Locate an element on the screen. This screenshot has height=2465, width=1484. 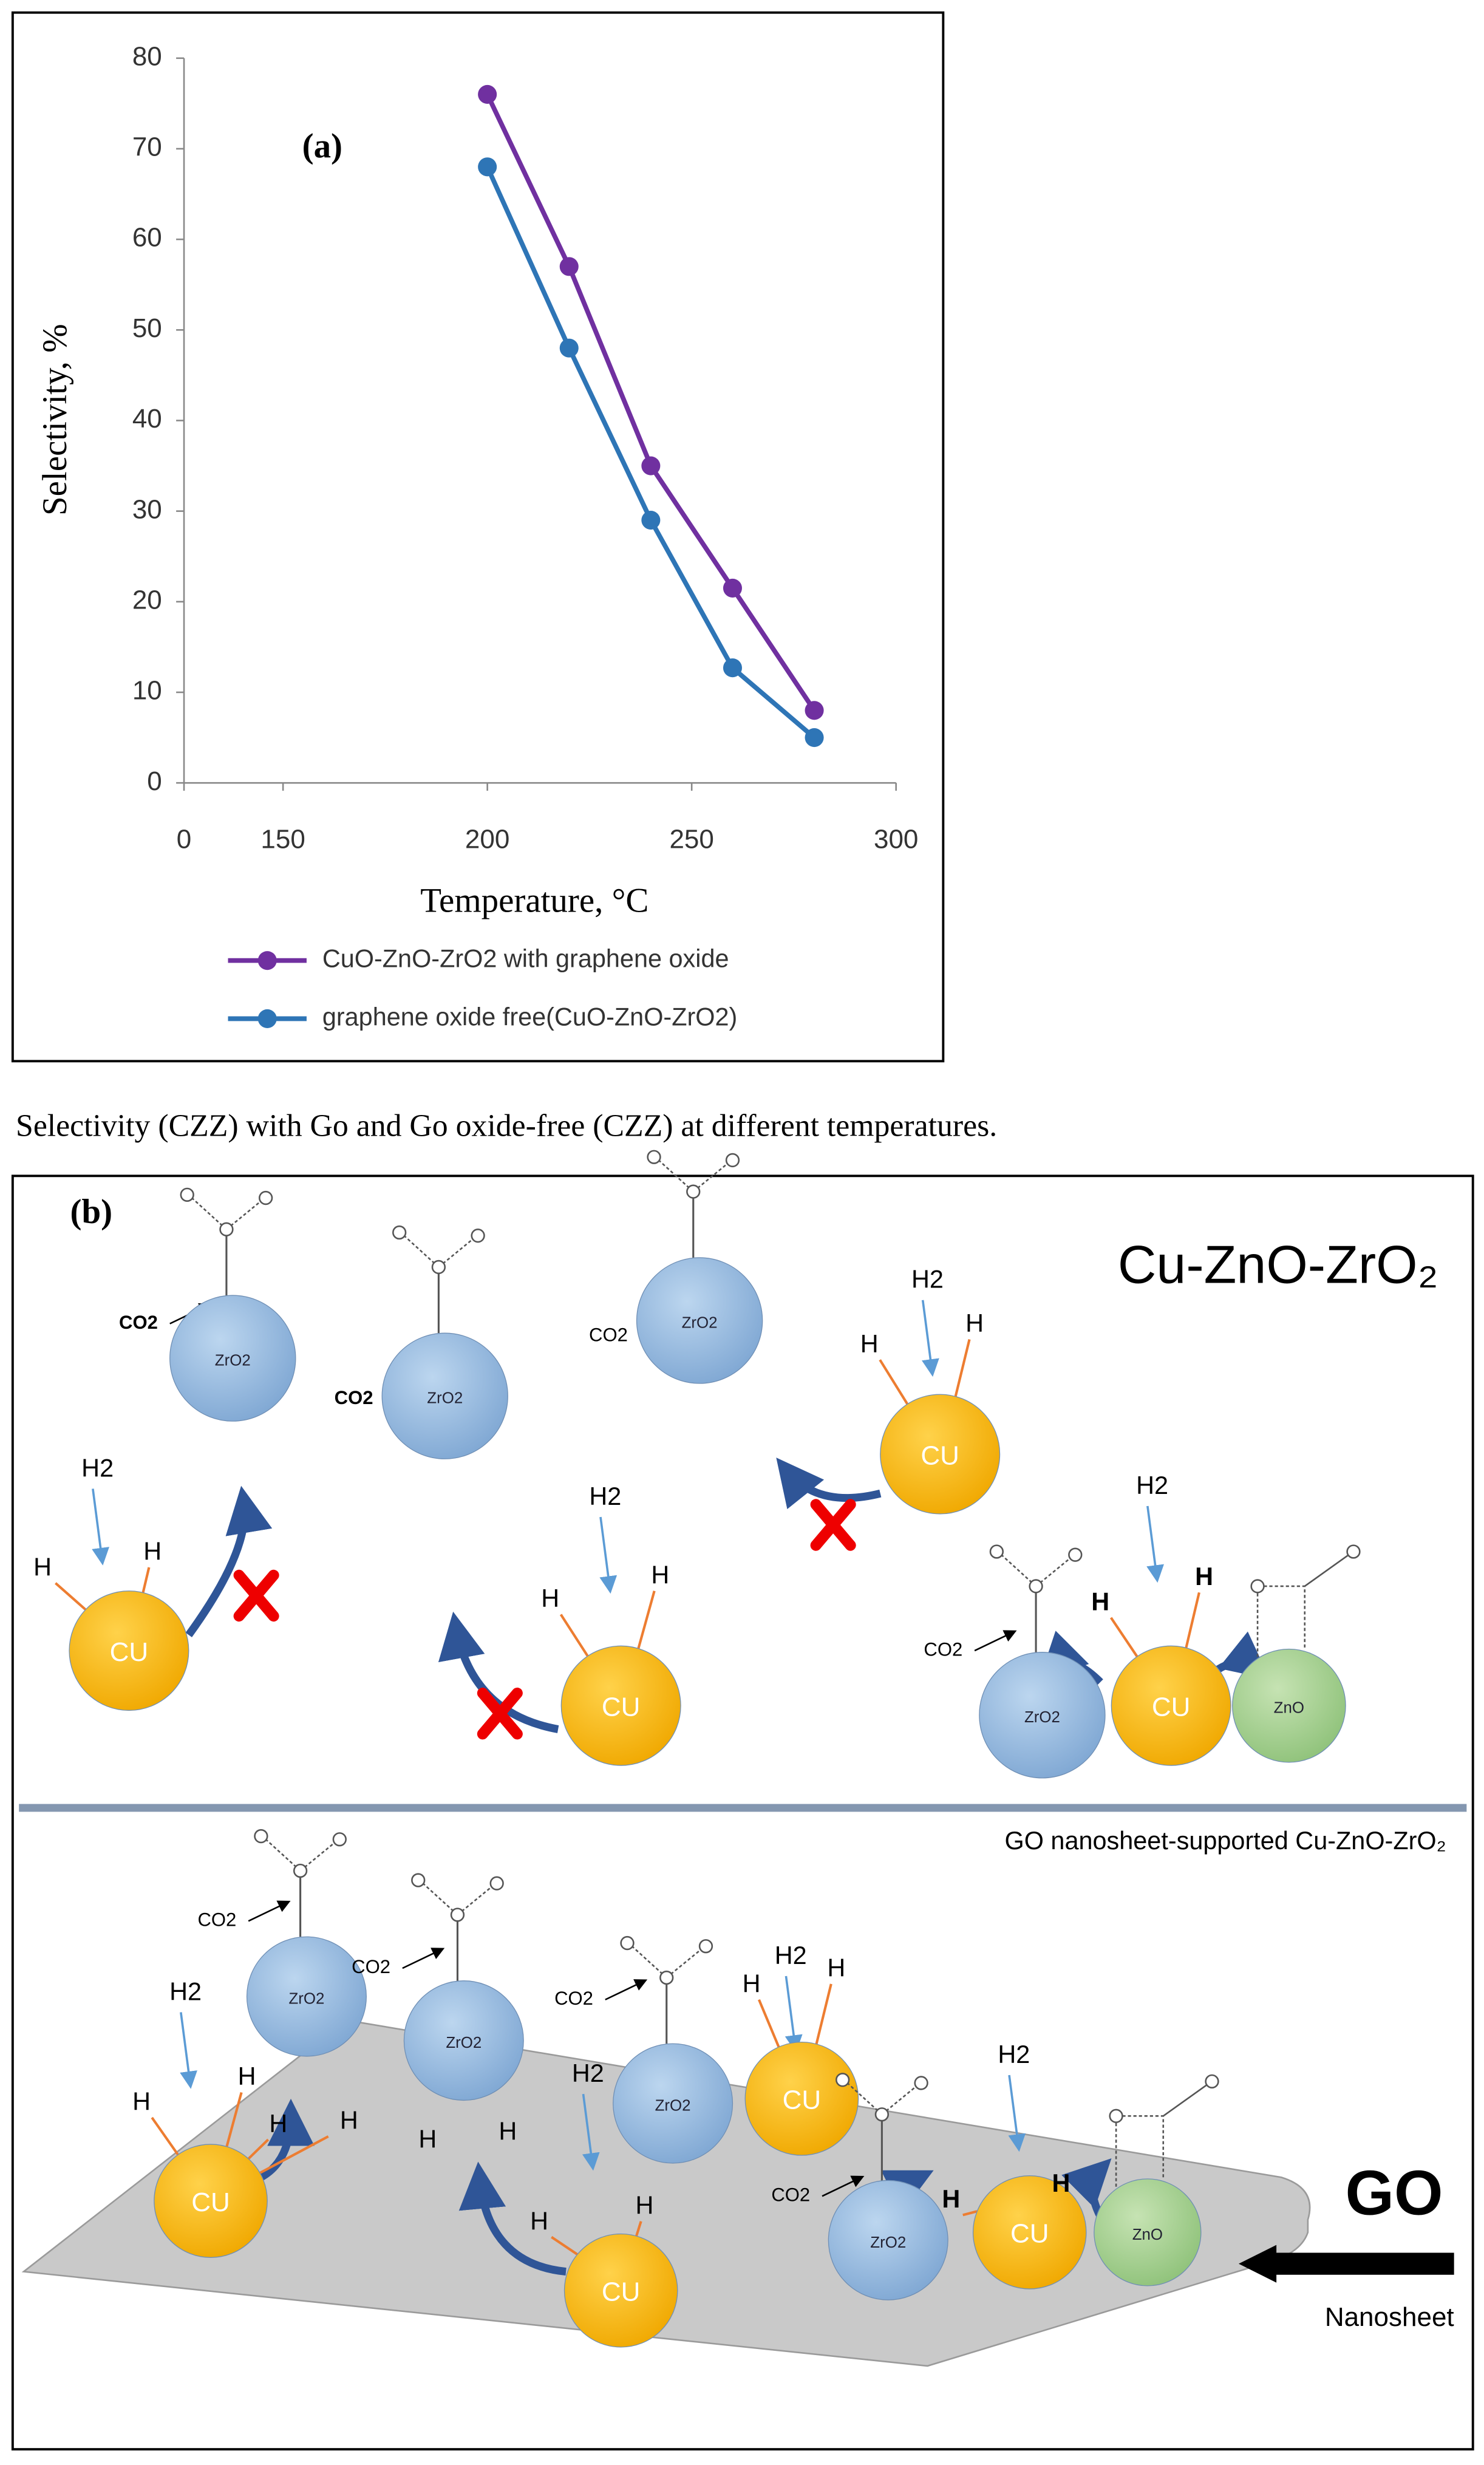
legend-label: CuO-ZnO-ZrO2 with graphene oxide is located at coordinates (525, 959).